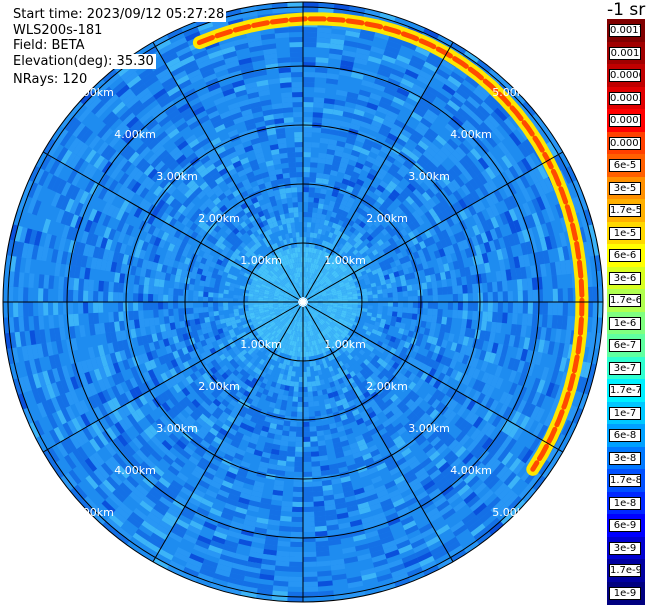 Image resolution: width=647 pixels, height=607 pixels. I want to click on legend-swatch: 0.0017, so click(626, 30).